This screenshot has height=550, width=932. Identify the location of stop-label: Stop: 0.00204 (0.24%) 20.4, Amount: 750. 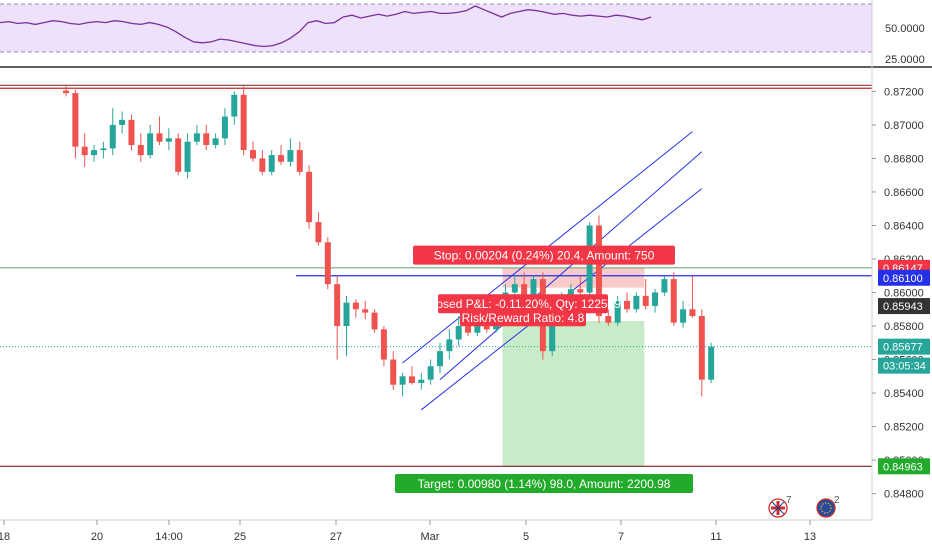
(544, 256).